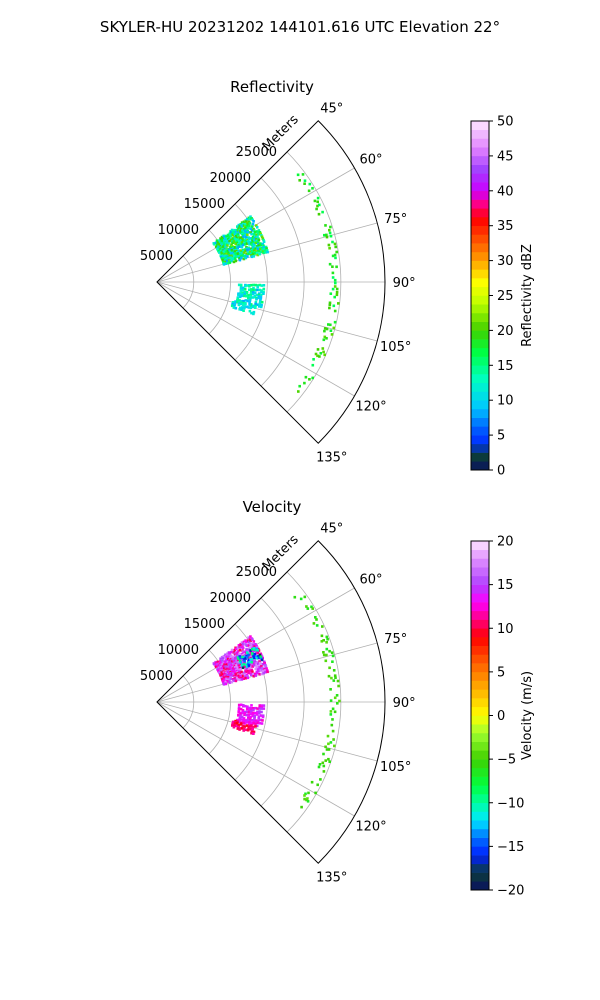 Image resolution: width=600 pixels, height=1000 pixels. Describe the element at coordinates (505, 629) in the screenshot. I see `colorbar-tick-label: 10` at that location.